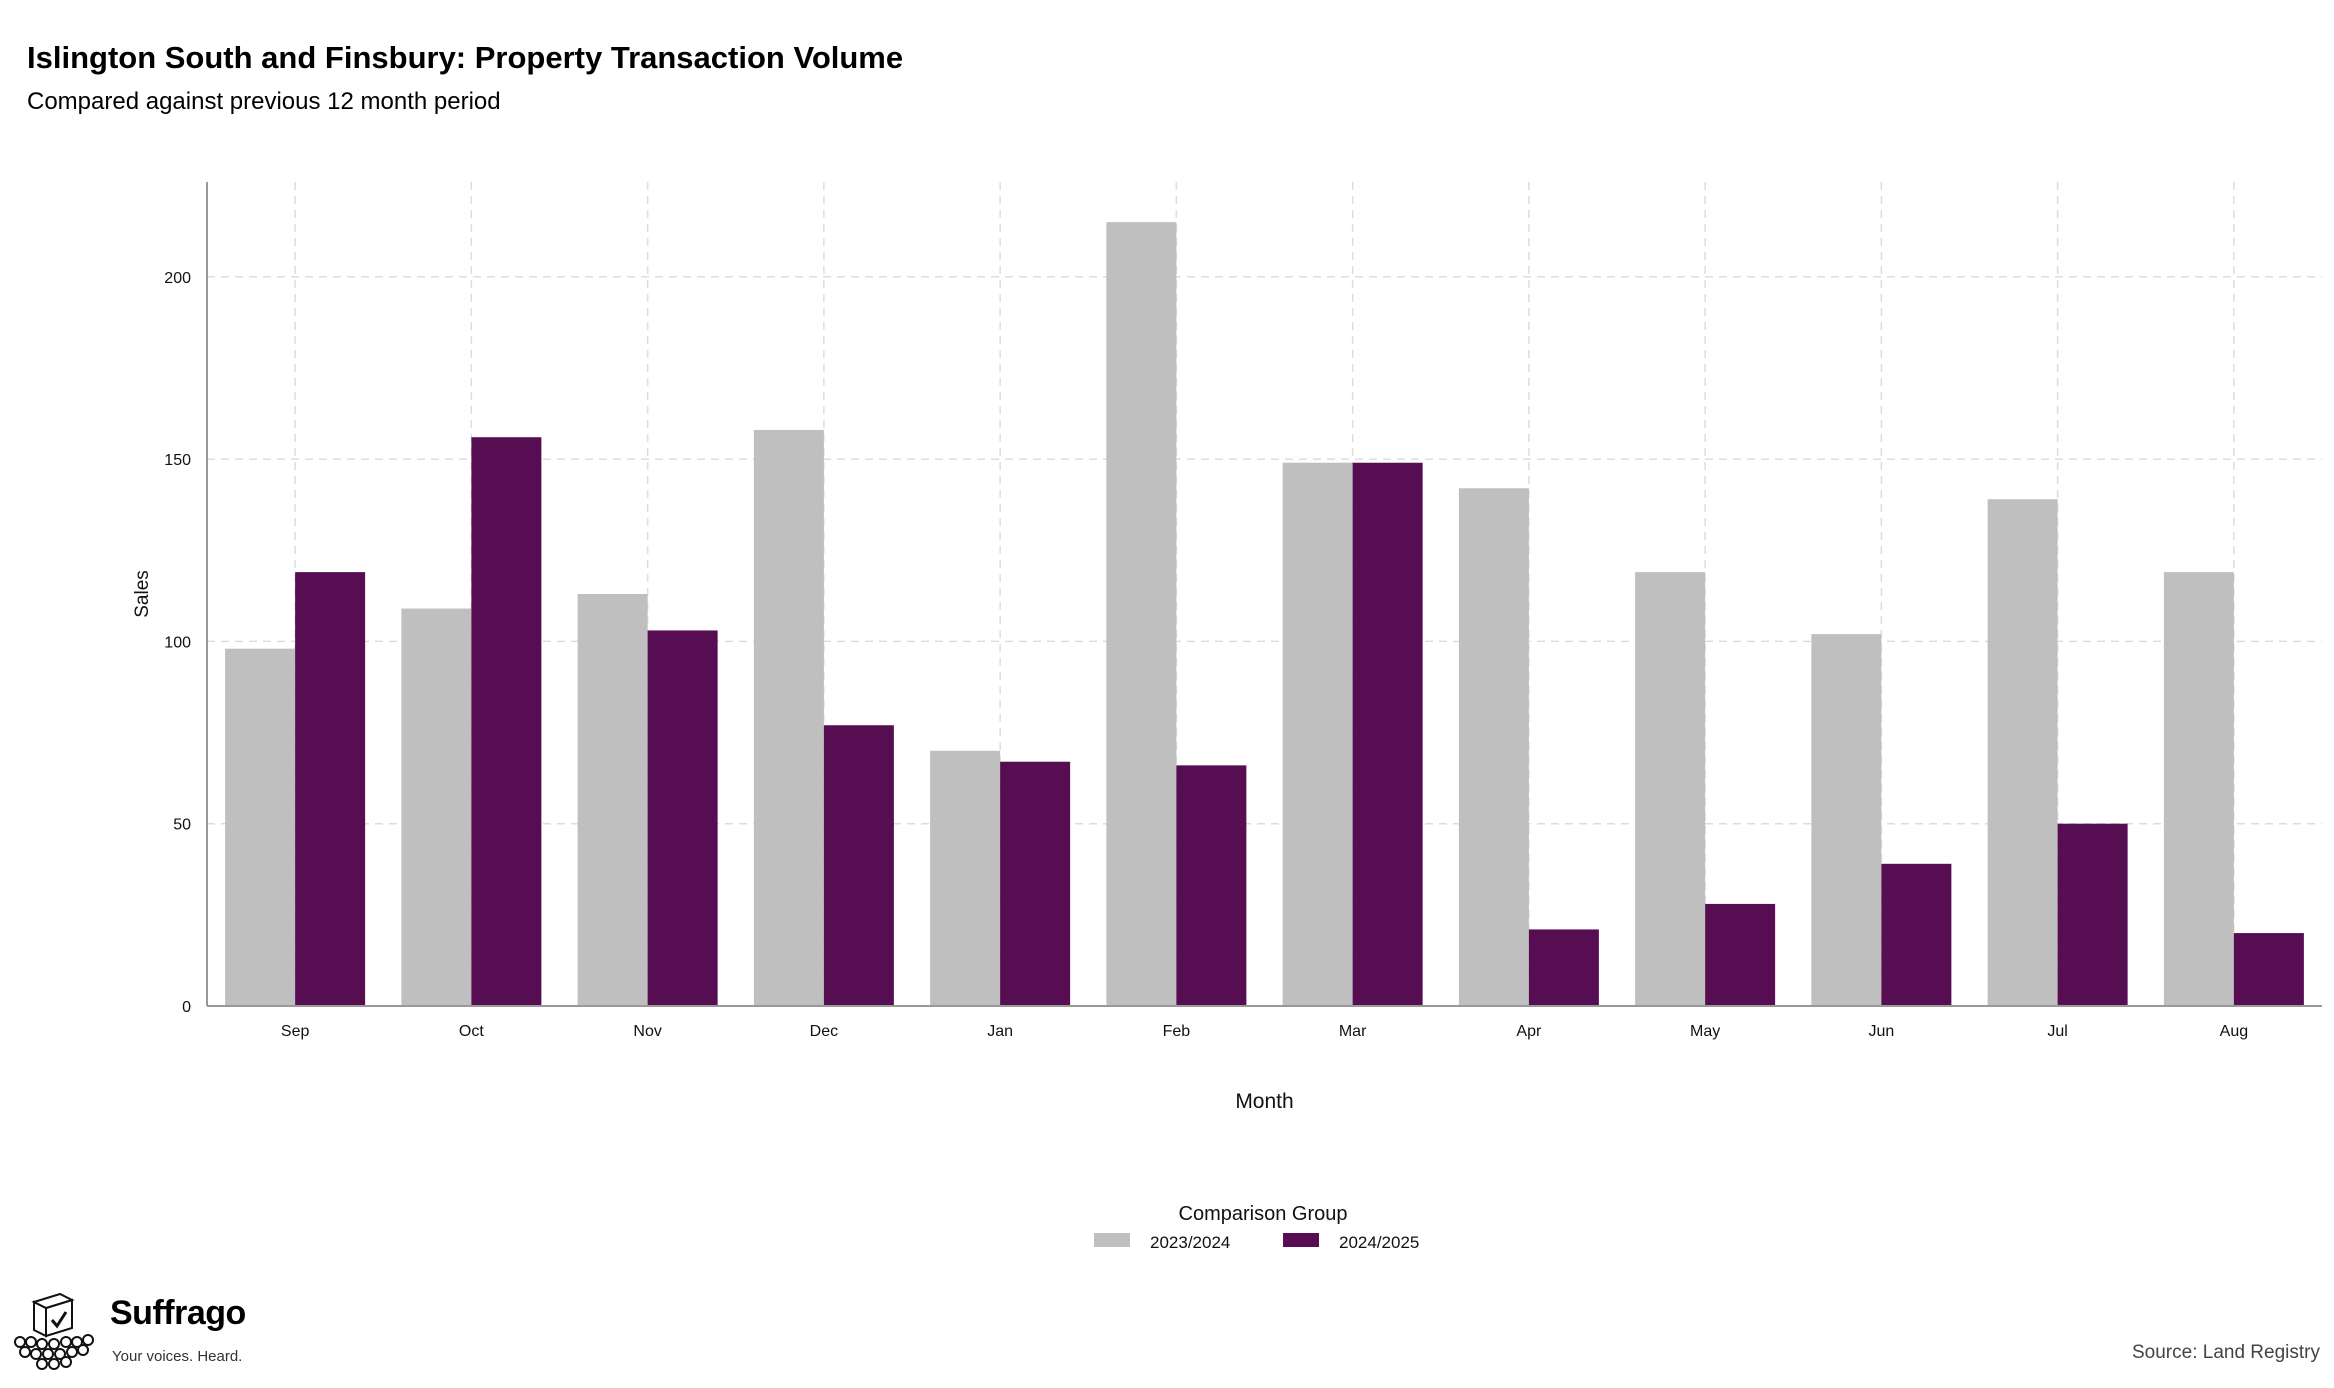 This screenshot has width=2334, height=1388. Describe the element at coordinates (471, 1031) in the screenshot. I see `x-tick-label: Oct` at that location.